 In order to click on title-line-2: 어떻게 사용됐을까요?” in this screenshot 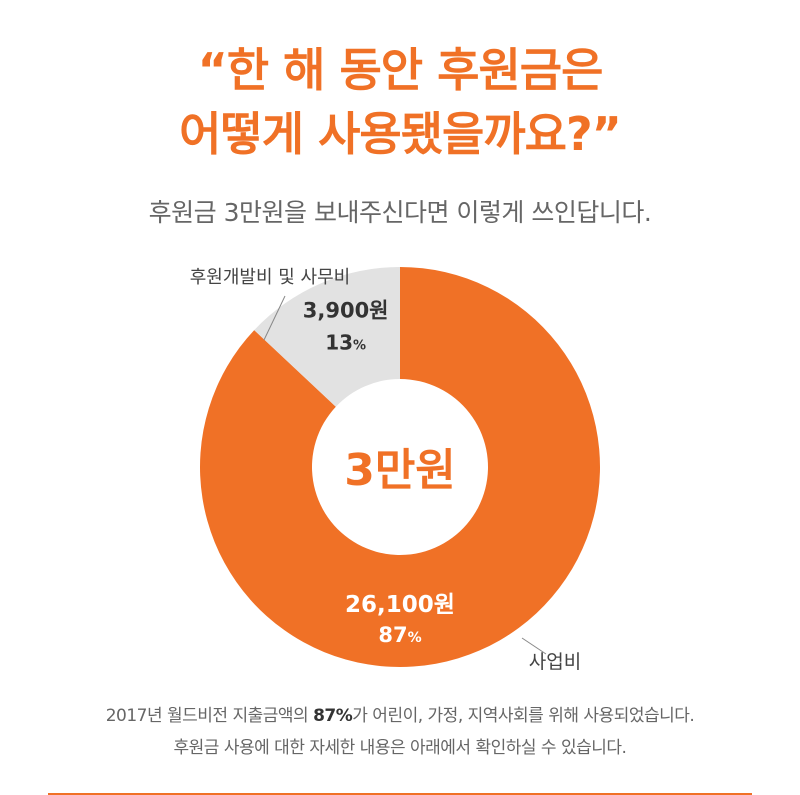, I will do `click(400, 134)`.